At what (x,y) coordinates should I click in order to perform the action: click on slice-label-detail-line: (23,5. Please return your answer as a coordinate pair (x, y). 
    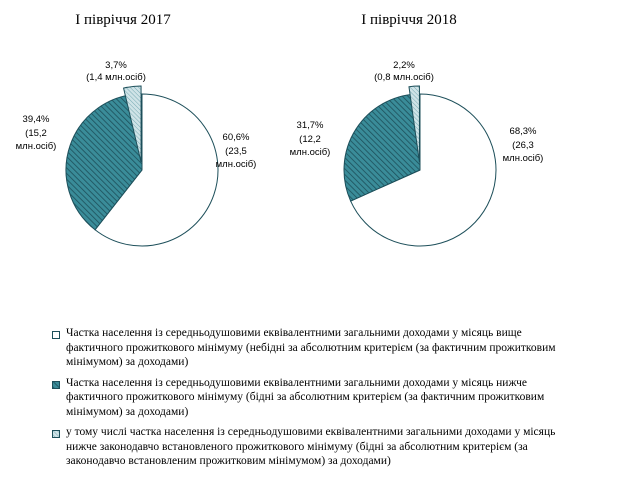
    Looking at the image, I should click on (236, 151).